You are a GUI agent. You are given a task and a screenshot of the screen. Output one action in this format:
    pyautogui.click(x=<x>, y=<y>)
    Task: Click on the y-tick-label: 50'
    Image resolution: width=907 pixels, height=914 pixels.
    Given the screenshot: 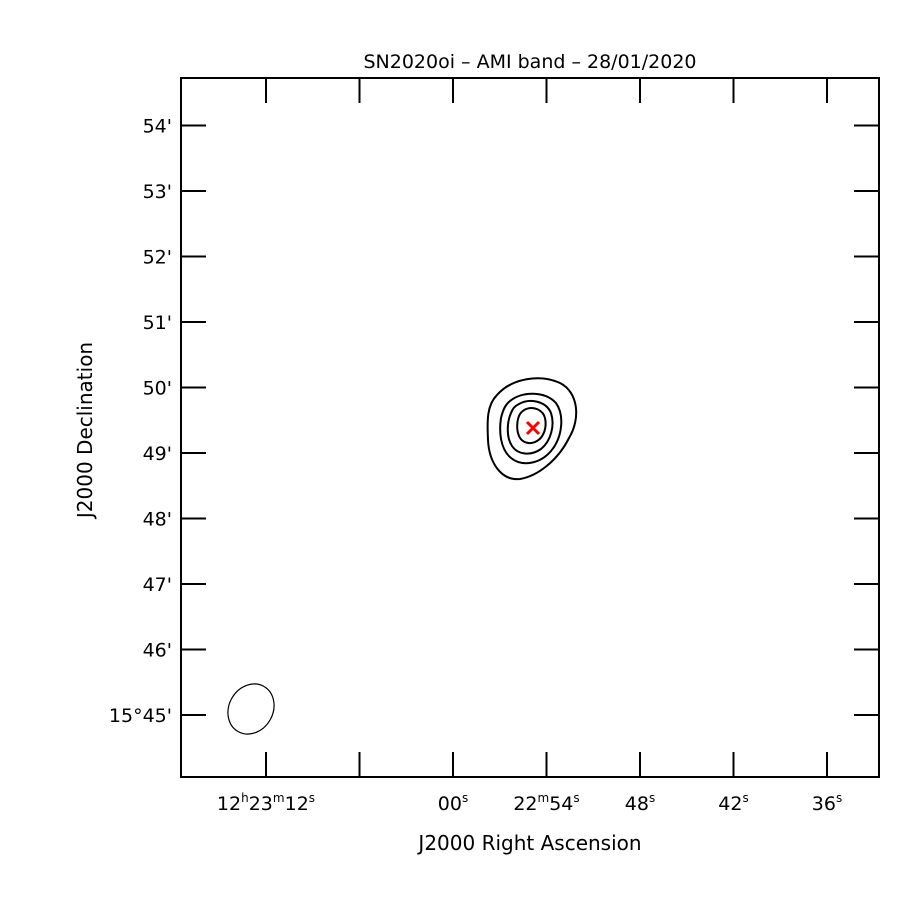 What is the action you would take?
    pyautogui.click(x=157, y=389)
    